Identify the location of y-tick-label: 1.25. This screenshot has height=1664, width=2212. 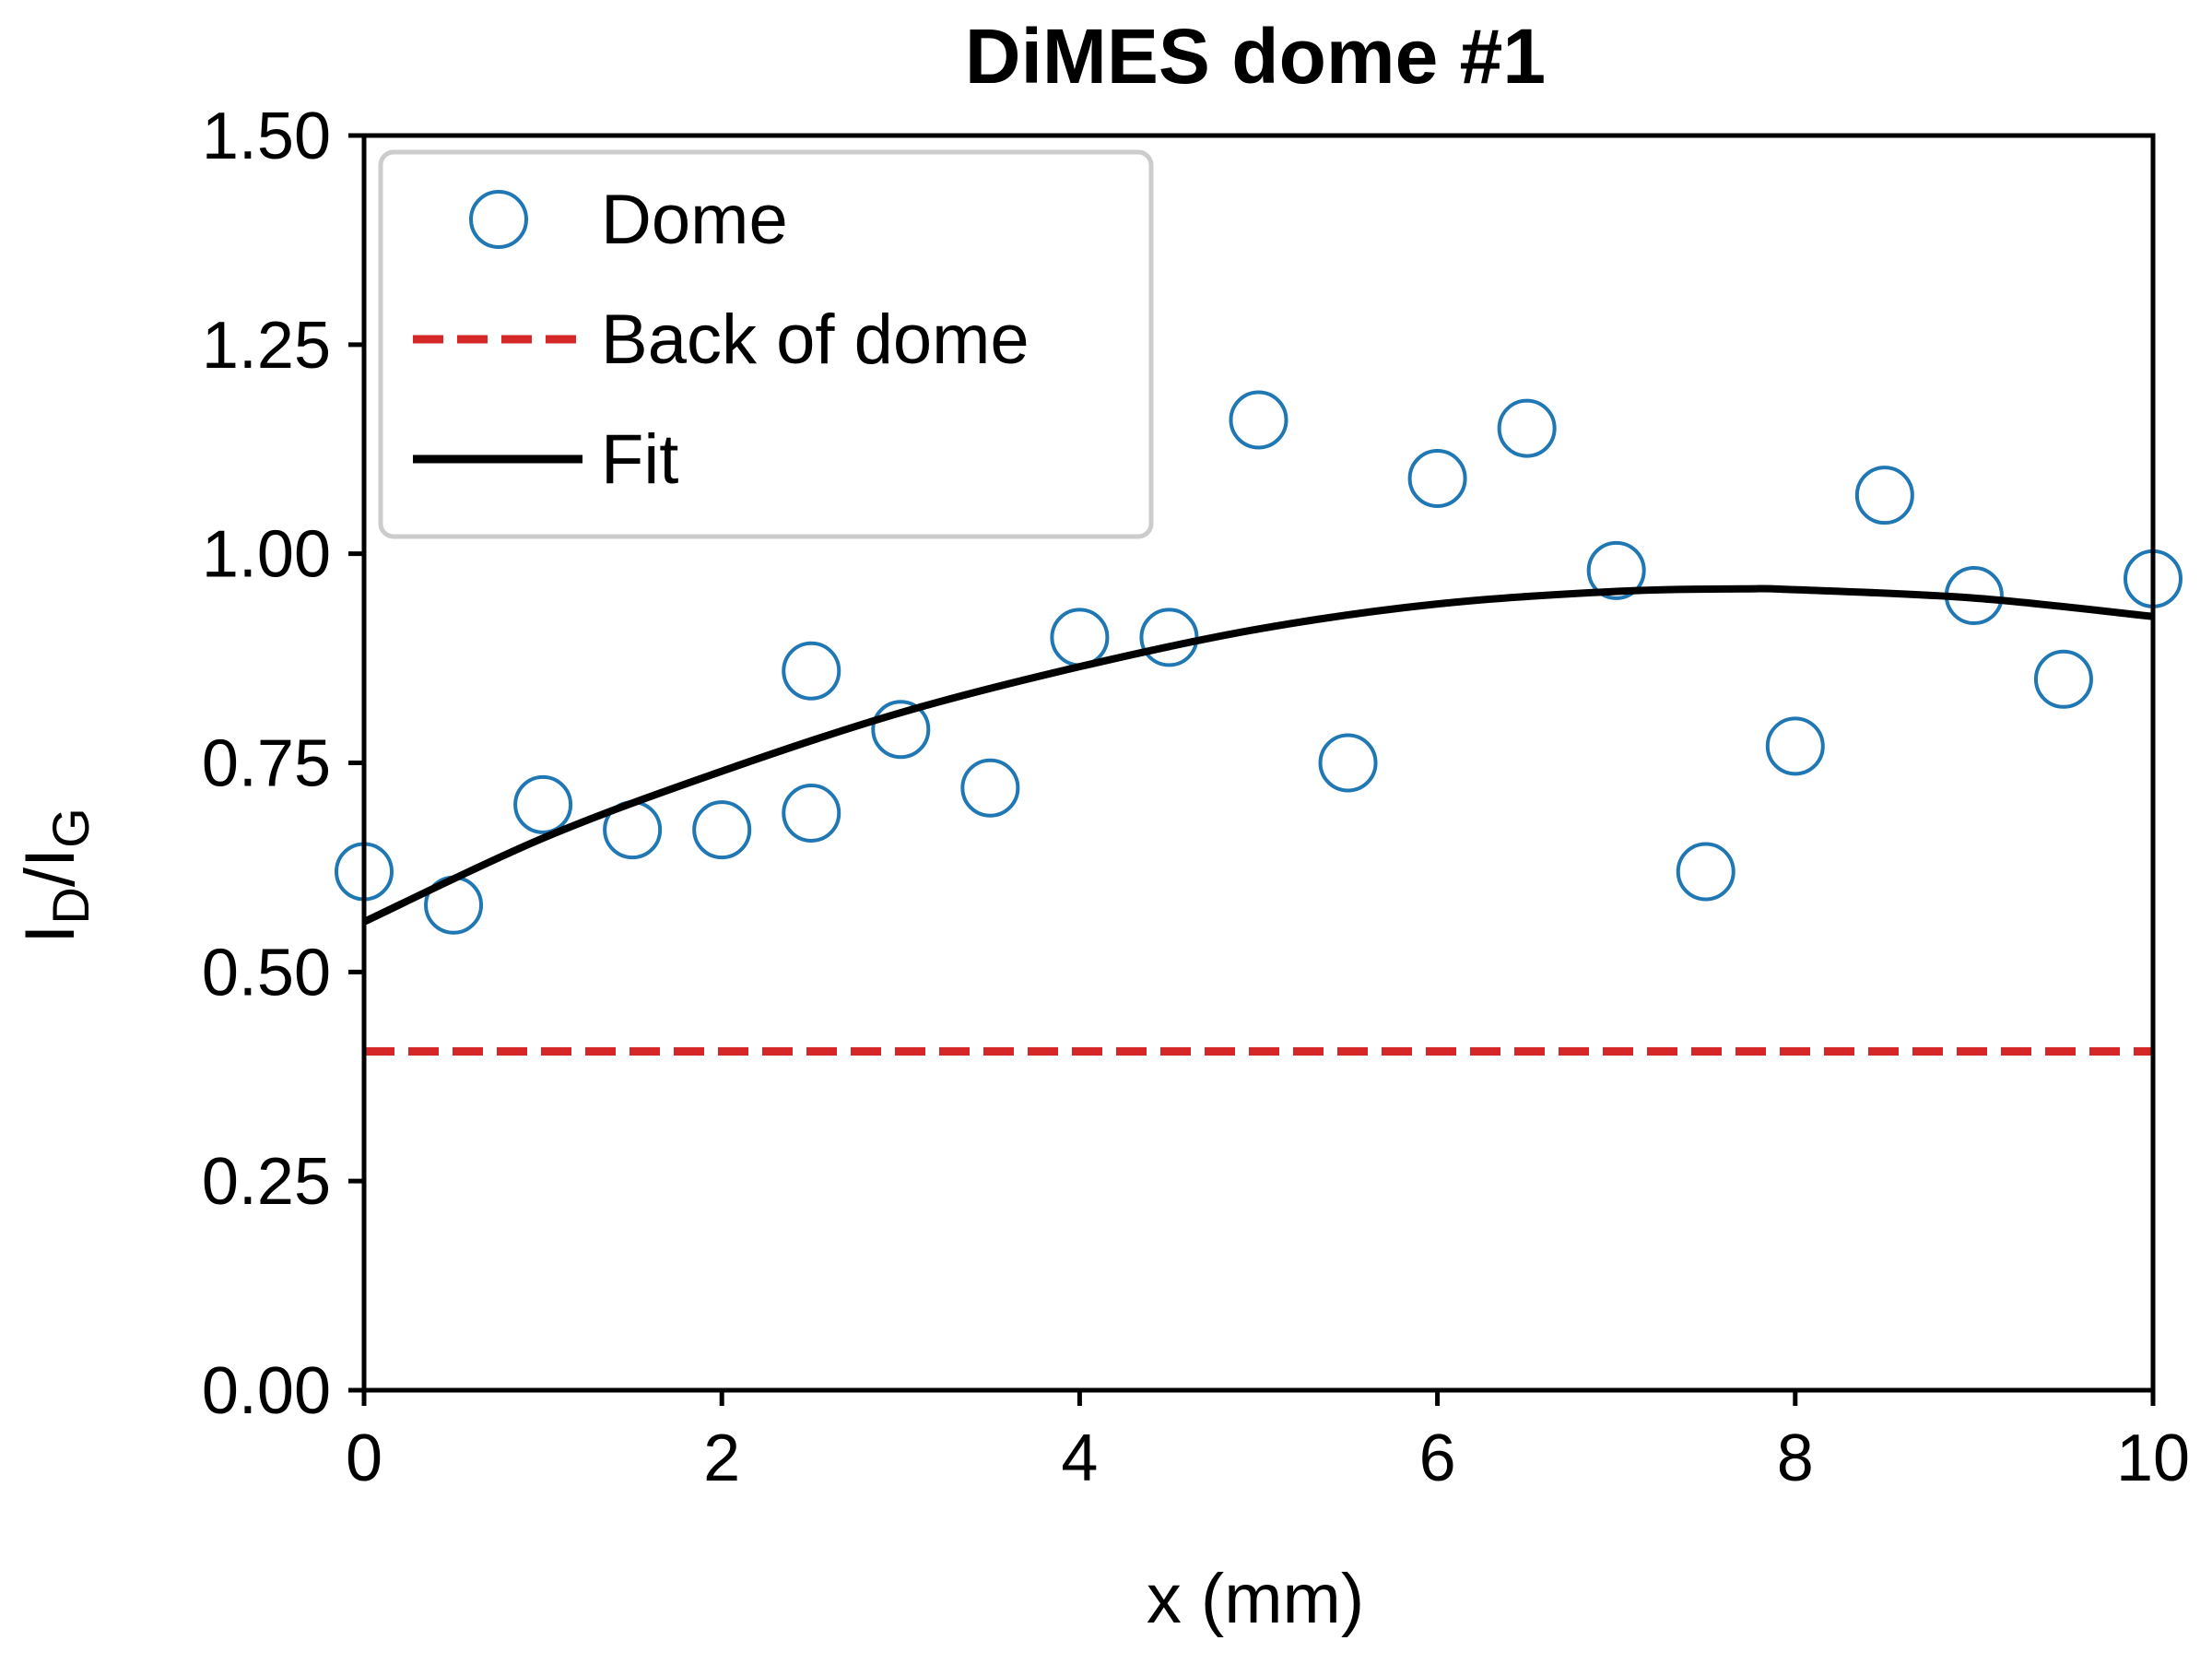
(266, 346).